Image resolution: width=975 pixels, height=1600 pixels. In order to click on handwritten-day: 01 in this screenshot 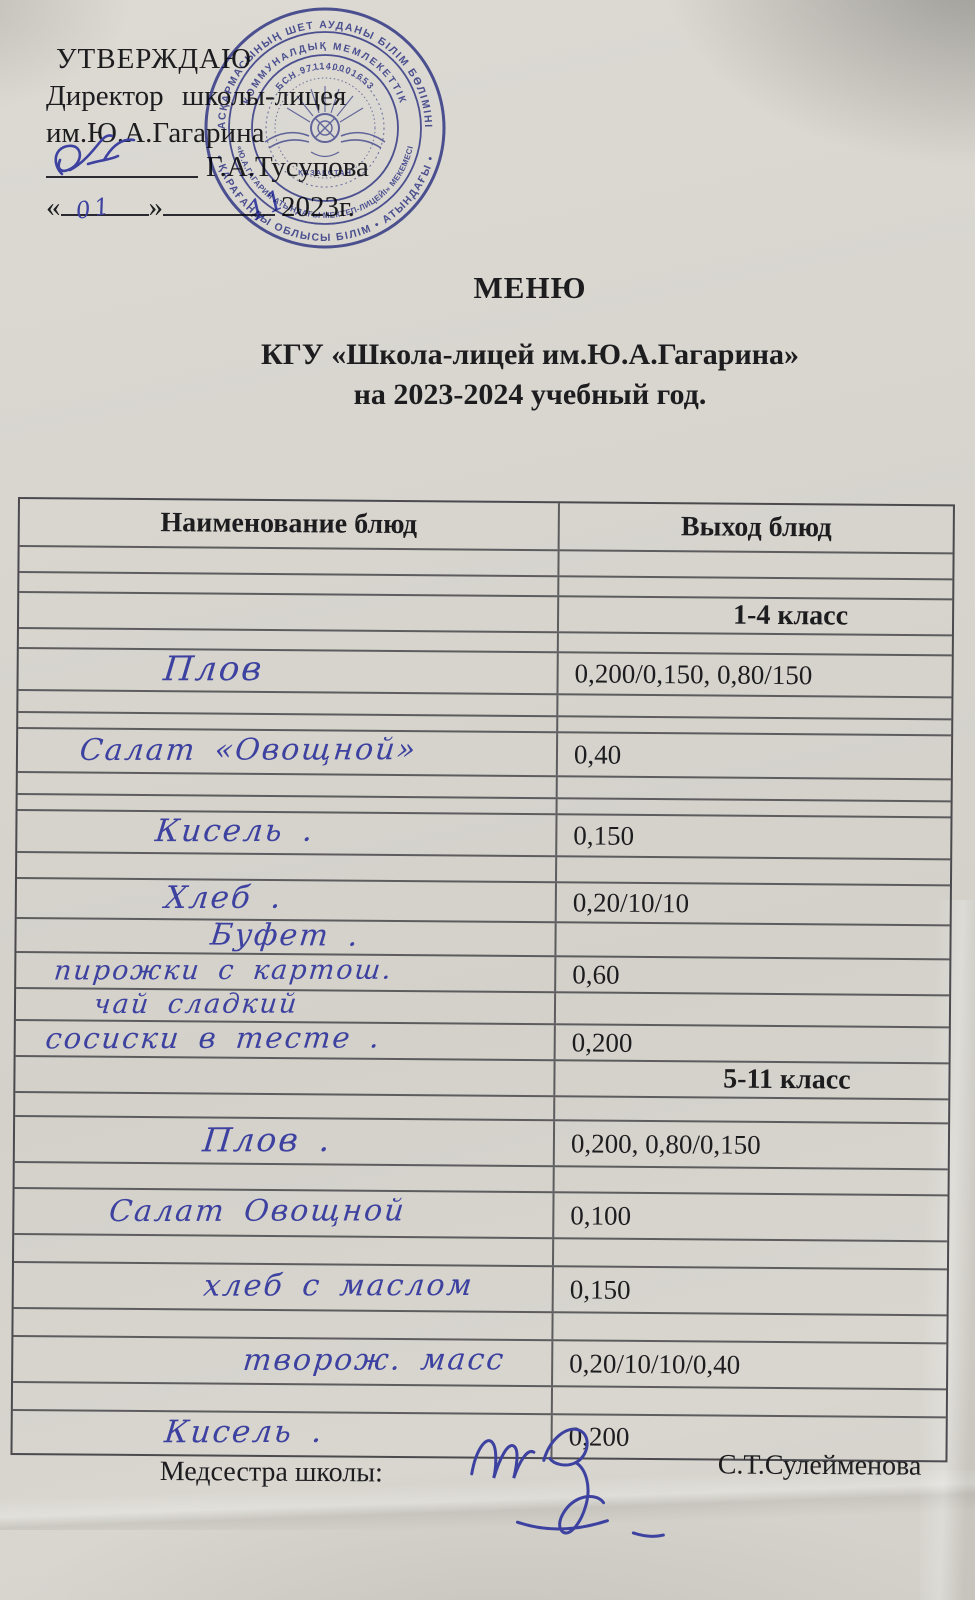, I will do `click(95, 209)`.